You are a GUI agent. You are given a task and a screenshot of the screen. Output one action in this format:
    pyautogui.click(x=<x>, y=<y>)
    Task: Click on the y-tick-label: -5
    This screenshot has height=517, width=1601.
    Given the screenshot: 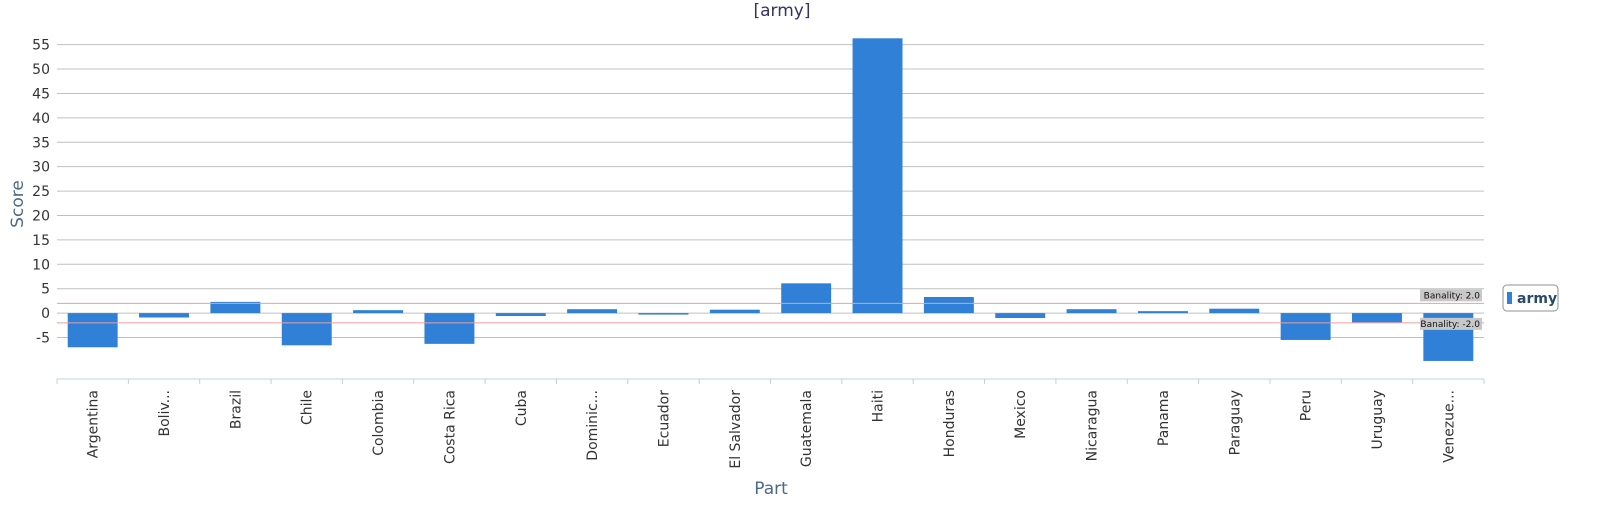 What is the action you would take?
    pyautogui.click(x=43, y=339)
    